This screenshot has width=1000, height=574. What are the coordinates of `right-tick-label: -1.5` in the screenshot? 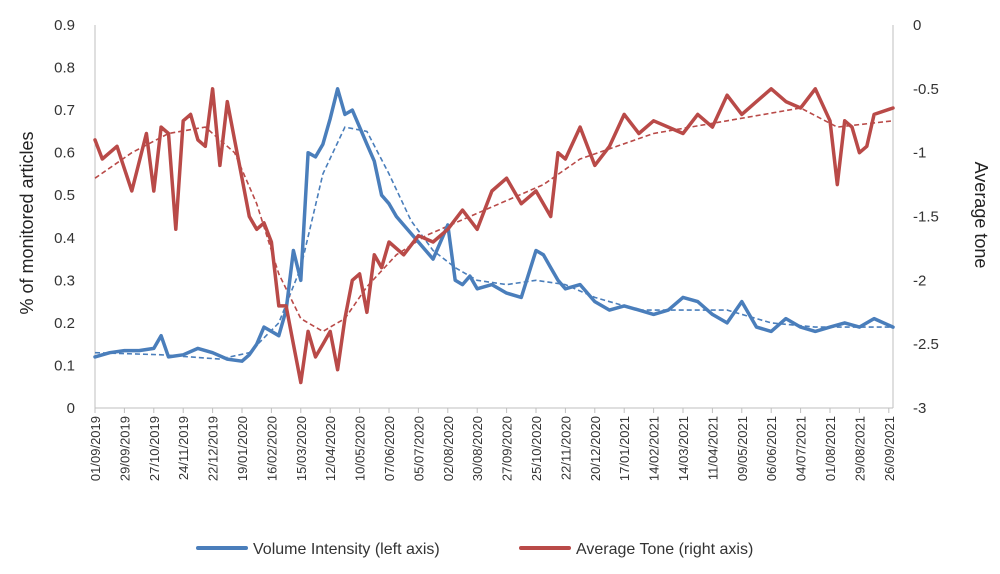 It's located at (926, 217).